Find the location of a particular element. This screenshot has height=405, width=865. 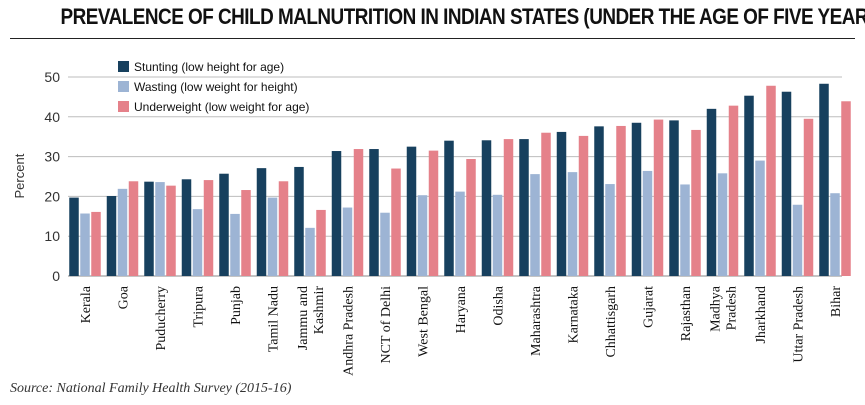

y-tick-label: 10 is located at coordinates (52, 236).